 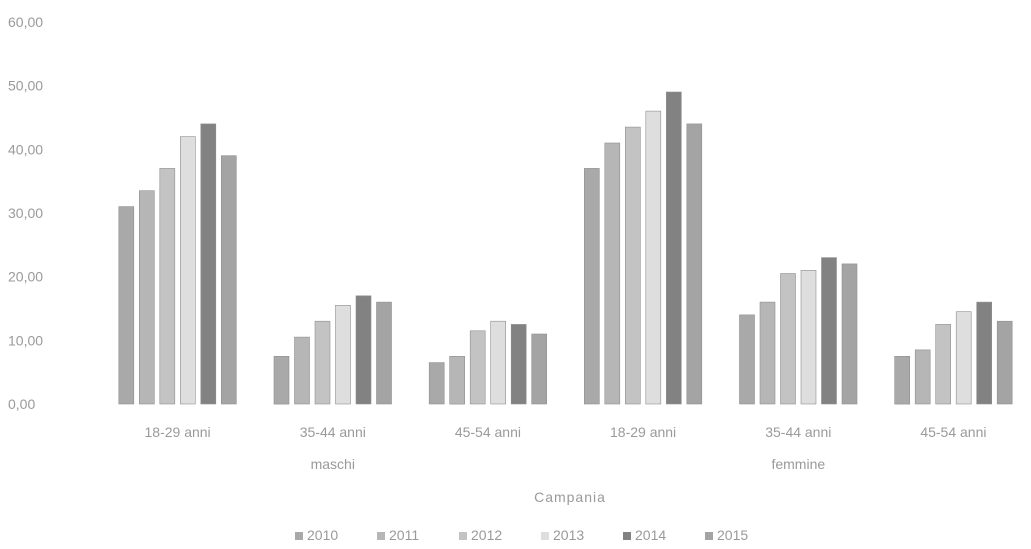 What do you see at coordinates (798, 464) in the screenshot?
I see `x-group-label: femmine` at bounding box center [798, 464].